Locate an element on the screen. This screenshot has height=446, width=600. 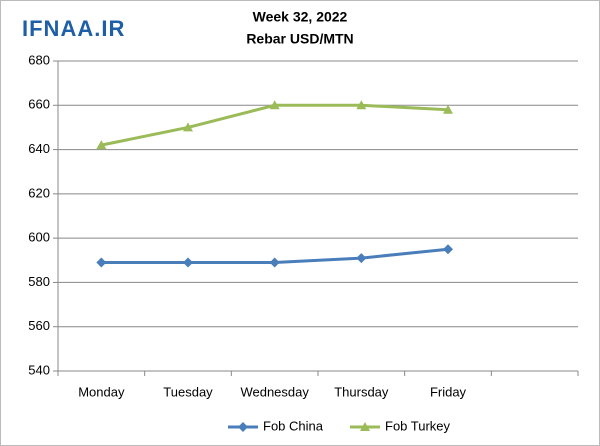
chart-title: Week 32, 2022 is located at coordinates (300, 17).